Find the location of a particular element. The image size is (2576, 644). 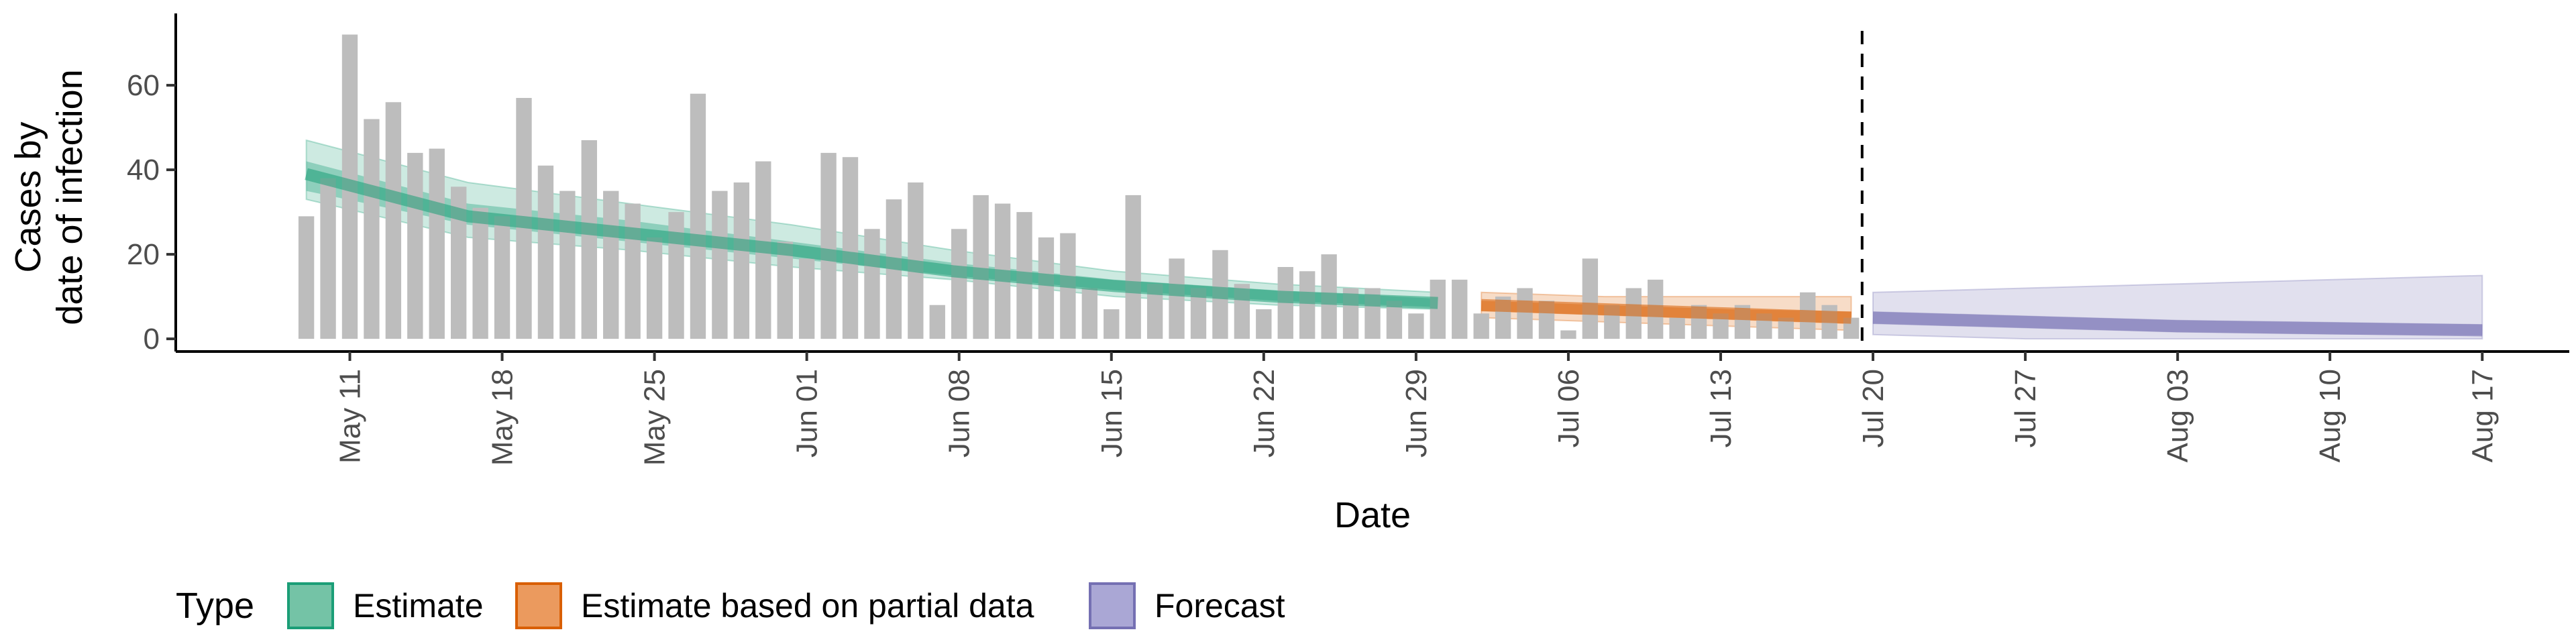

series-2-median-line is located at coordinates (2177, 324).